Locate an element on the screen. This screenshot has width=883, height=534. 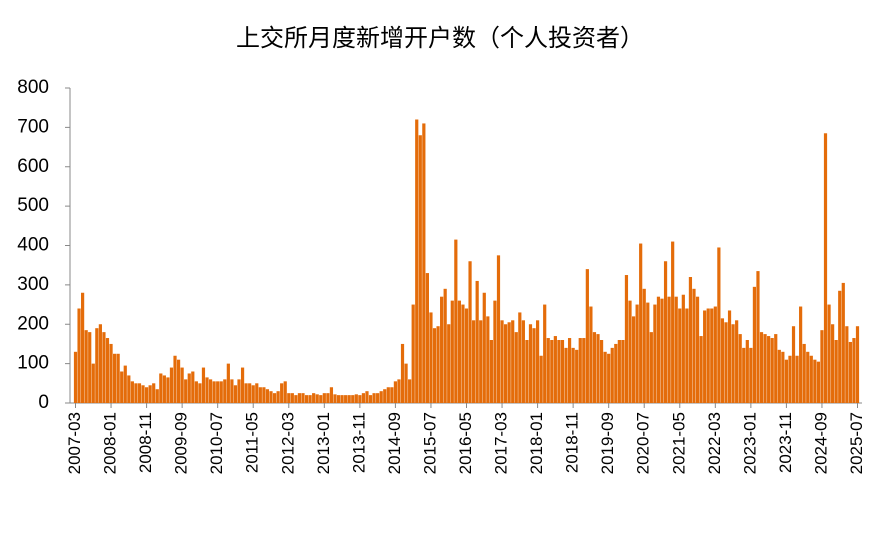
x-tick-label: 2023-11 is located at coordinates (785, 442).